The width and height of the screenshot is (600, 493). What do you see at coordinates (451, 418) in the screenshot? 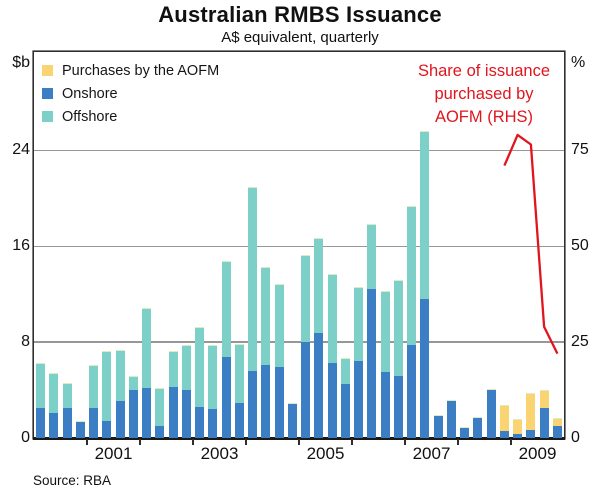
I see `bar-2007Q4` at bounding box center [451, 418].